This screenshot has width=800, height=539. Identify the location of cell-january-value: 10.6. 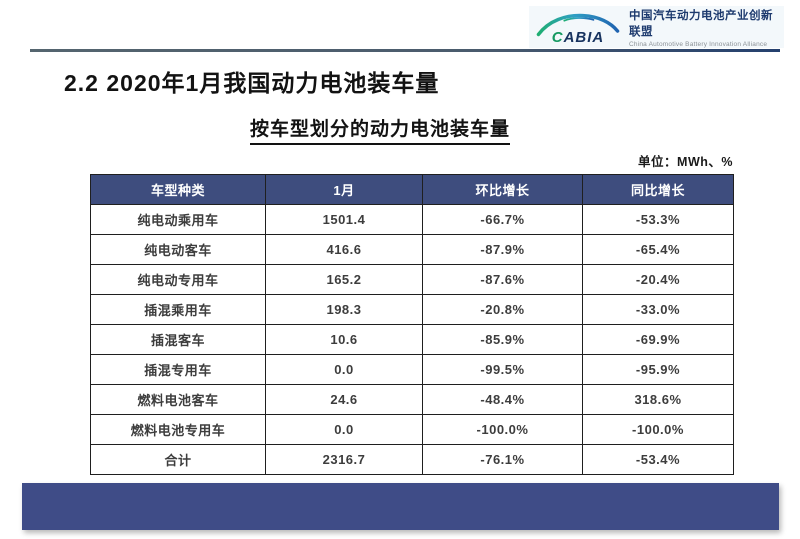
(344, 339).